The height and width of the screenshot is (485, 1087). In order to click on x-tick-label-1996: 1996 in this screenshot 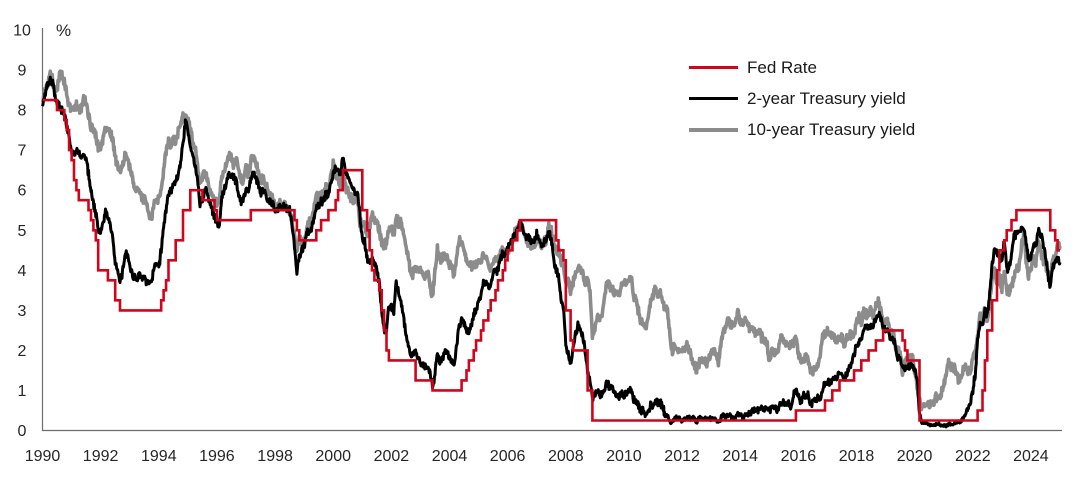, I will do `click(217, 456)`.